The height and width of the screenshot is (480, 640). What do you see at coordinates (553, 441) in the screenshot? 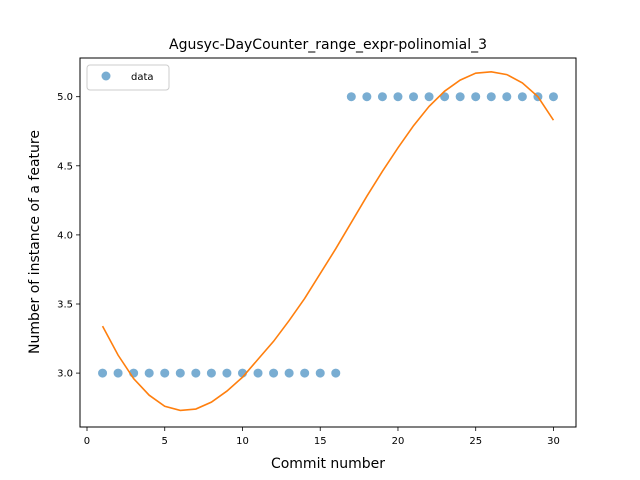
I see `x-tick-label: 30` at bounding box center [553, 441].